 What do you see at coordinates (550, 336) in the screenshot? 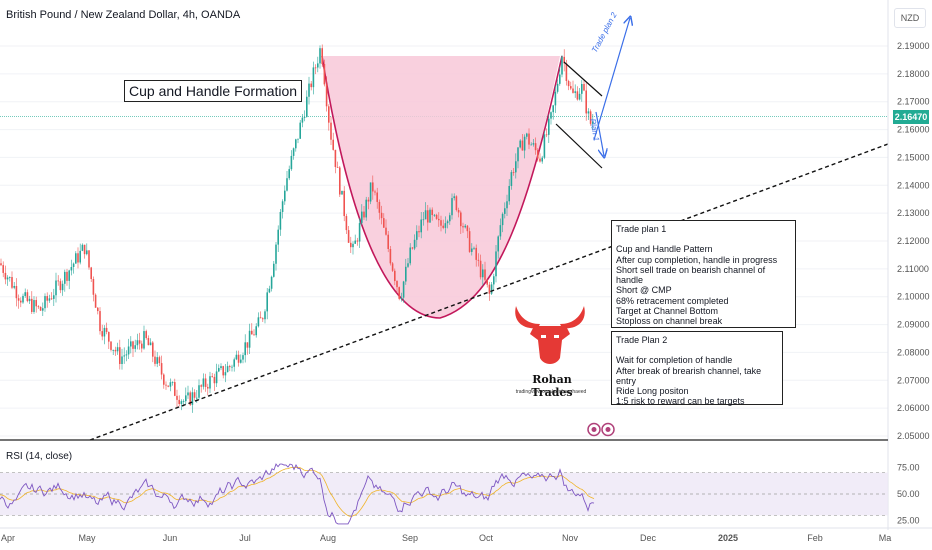
I see `bull-logo` at bounding box center [550, 336].